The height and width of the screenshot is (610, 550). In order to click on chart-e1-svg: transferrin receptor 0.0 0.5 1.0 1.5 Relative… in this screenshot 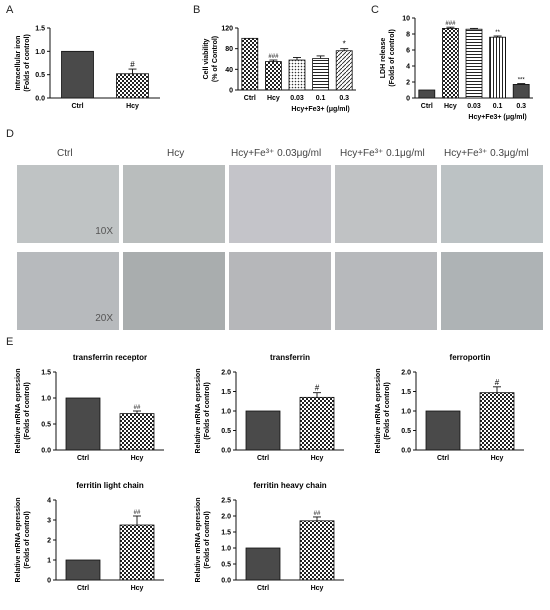, I will do `click(89, 407)`.